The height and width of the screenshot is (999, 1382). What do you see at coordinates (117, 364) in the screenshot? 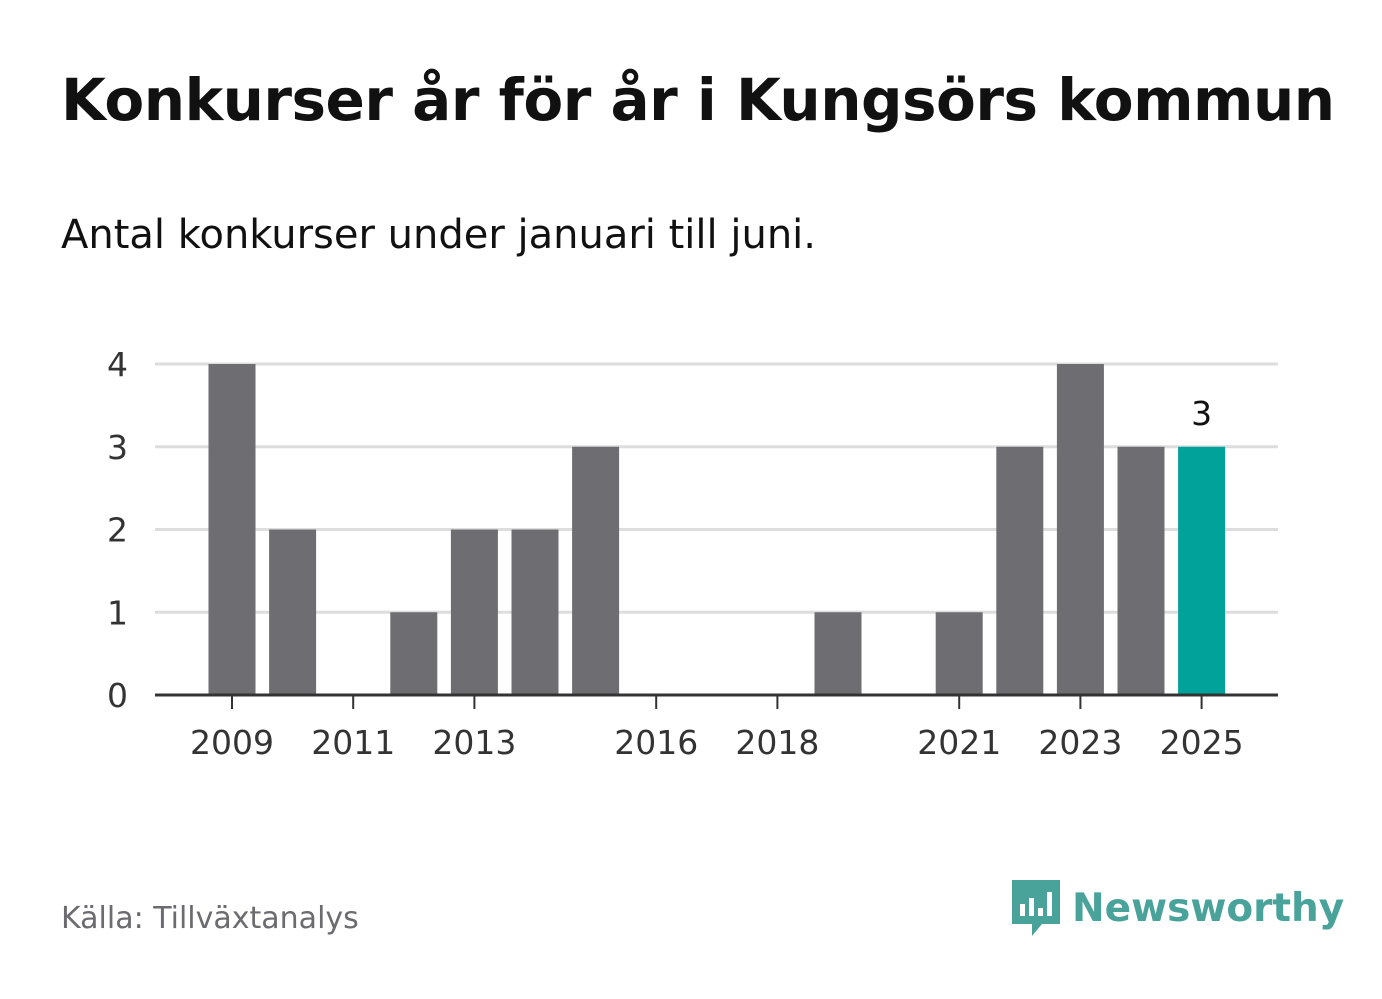
I see `y-tick-label-4: 4` at bounding box center [117, 364].